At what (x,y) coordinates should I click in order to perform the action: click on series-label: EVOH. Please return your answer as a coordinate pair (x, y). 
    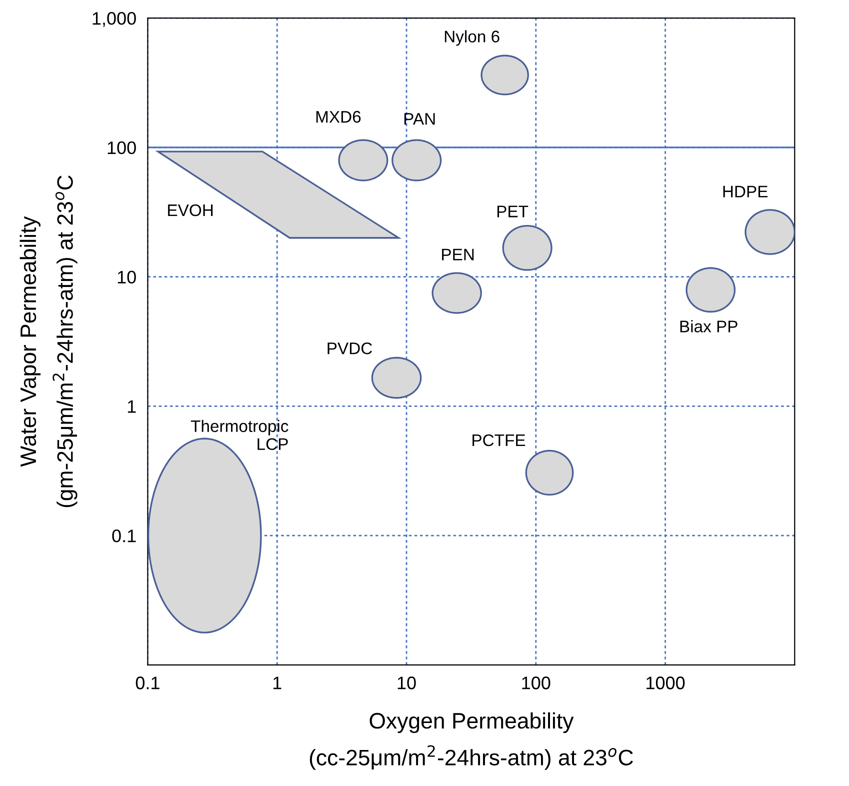
    Looking at the image, I should click on (190, 210).